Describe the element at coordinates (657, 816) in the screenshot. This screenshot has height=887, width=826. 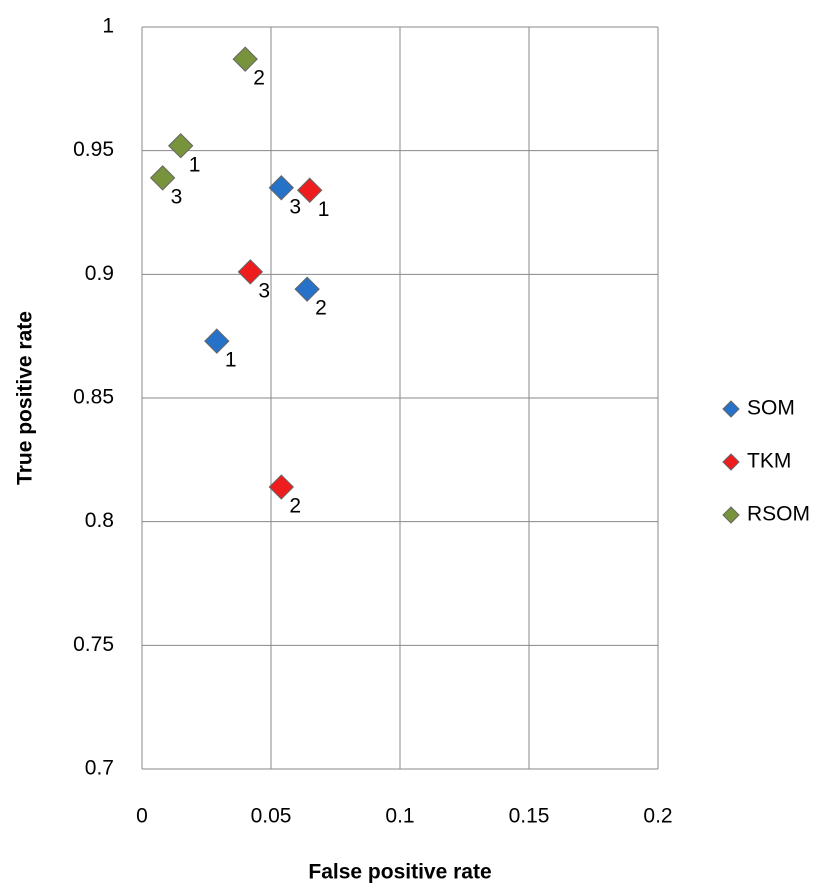
I see `x-tick-label: 0.2` at that location.